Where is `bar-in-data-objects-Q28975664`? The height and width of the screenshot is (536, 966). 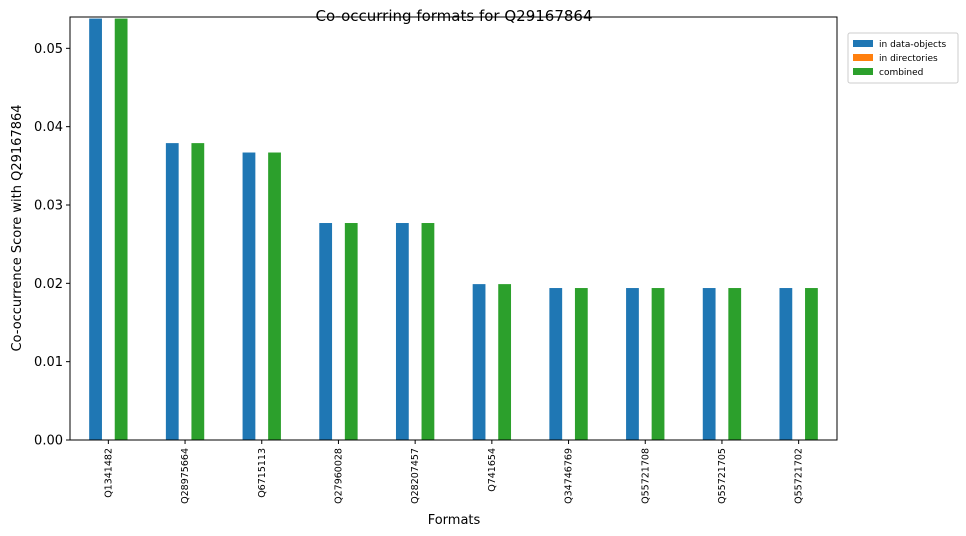
bar-in-data-objects-Q28975664 is located at coordinates (172, 291).